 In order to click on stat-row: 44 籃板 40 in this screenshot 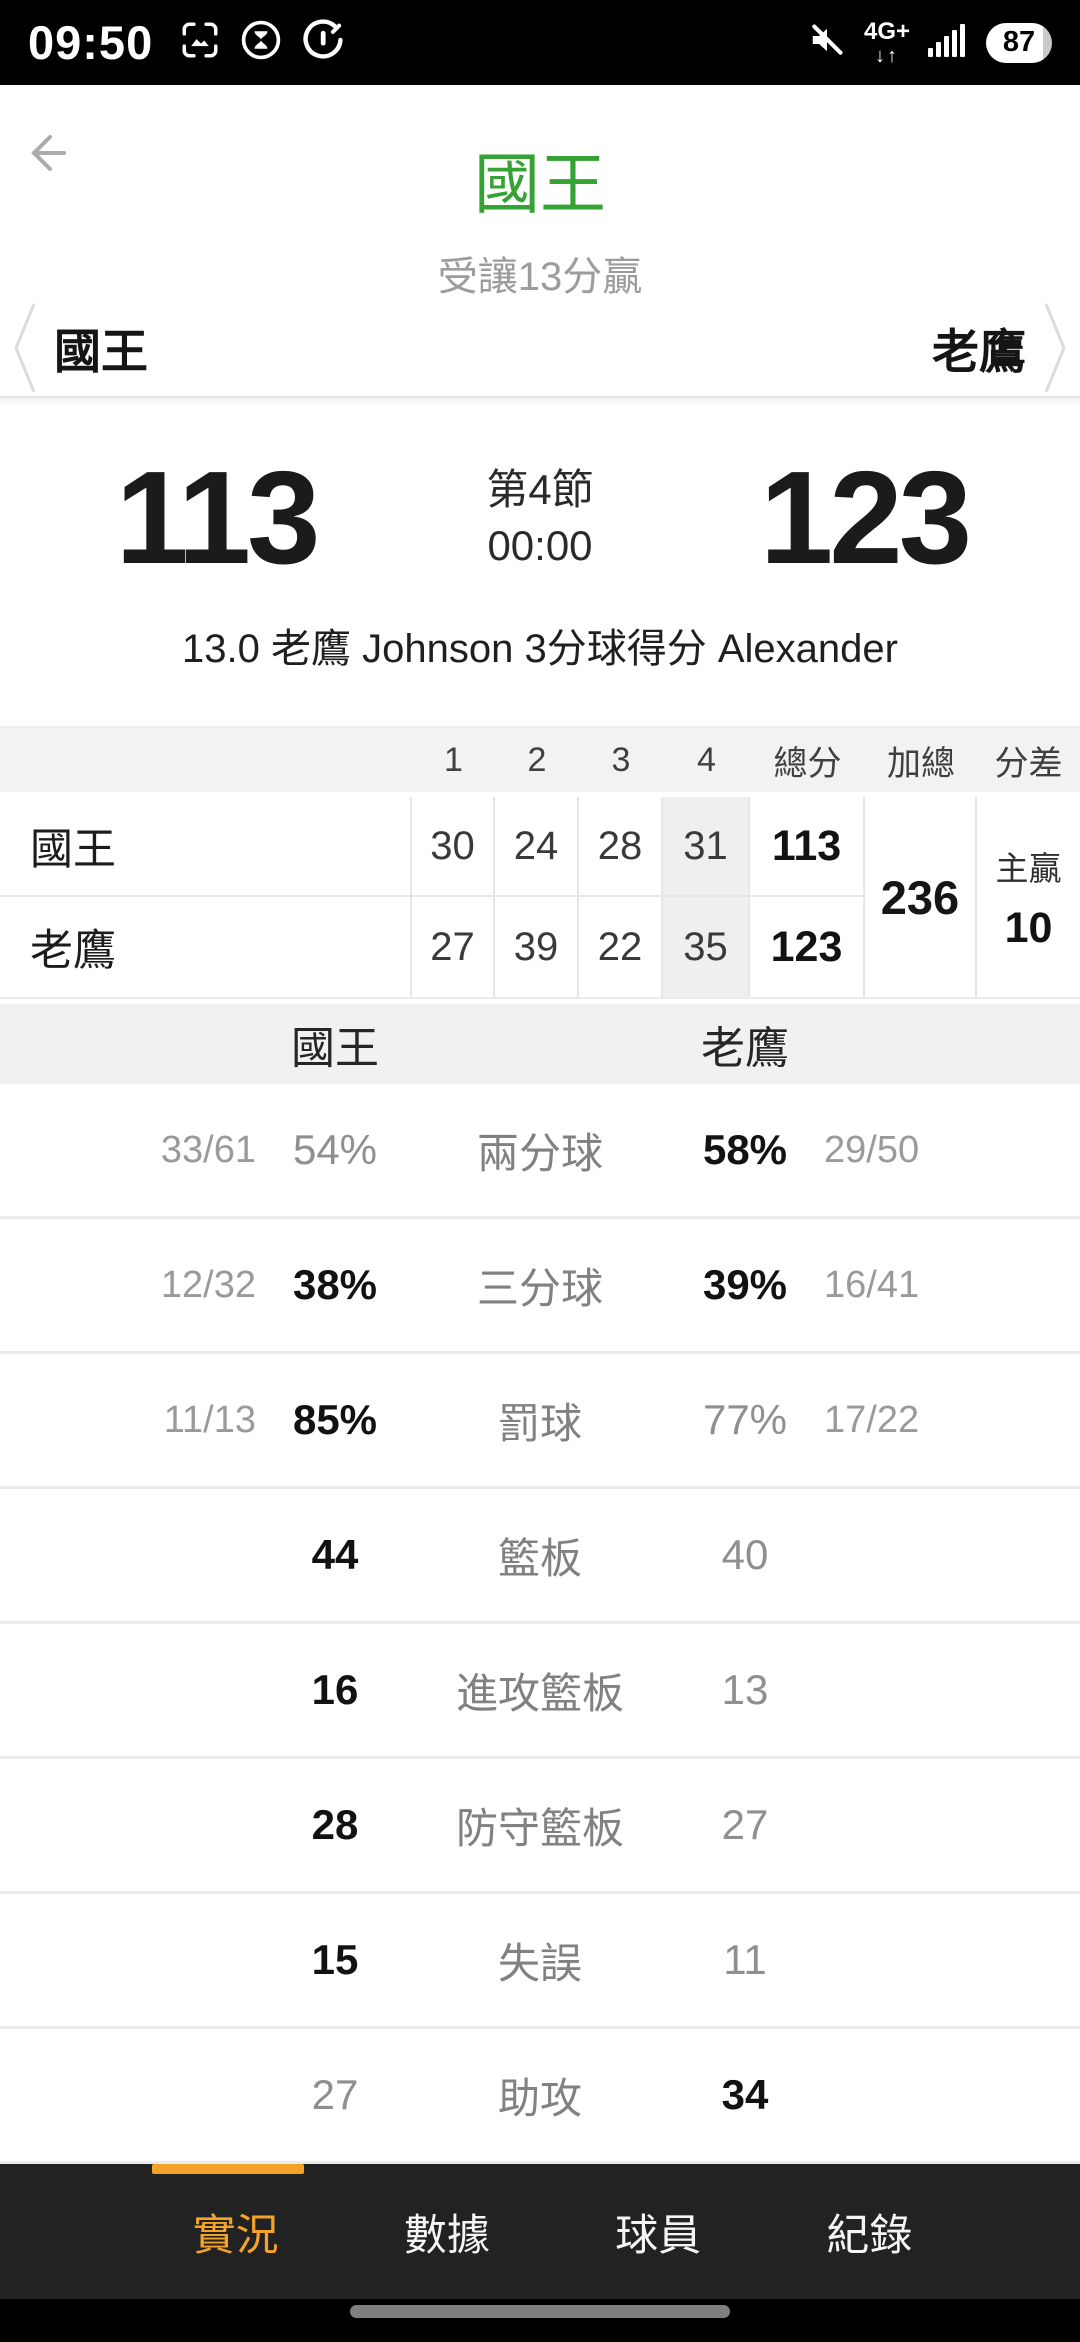, I will do `click(540, 1556)`.